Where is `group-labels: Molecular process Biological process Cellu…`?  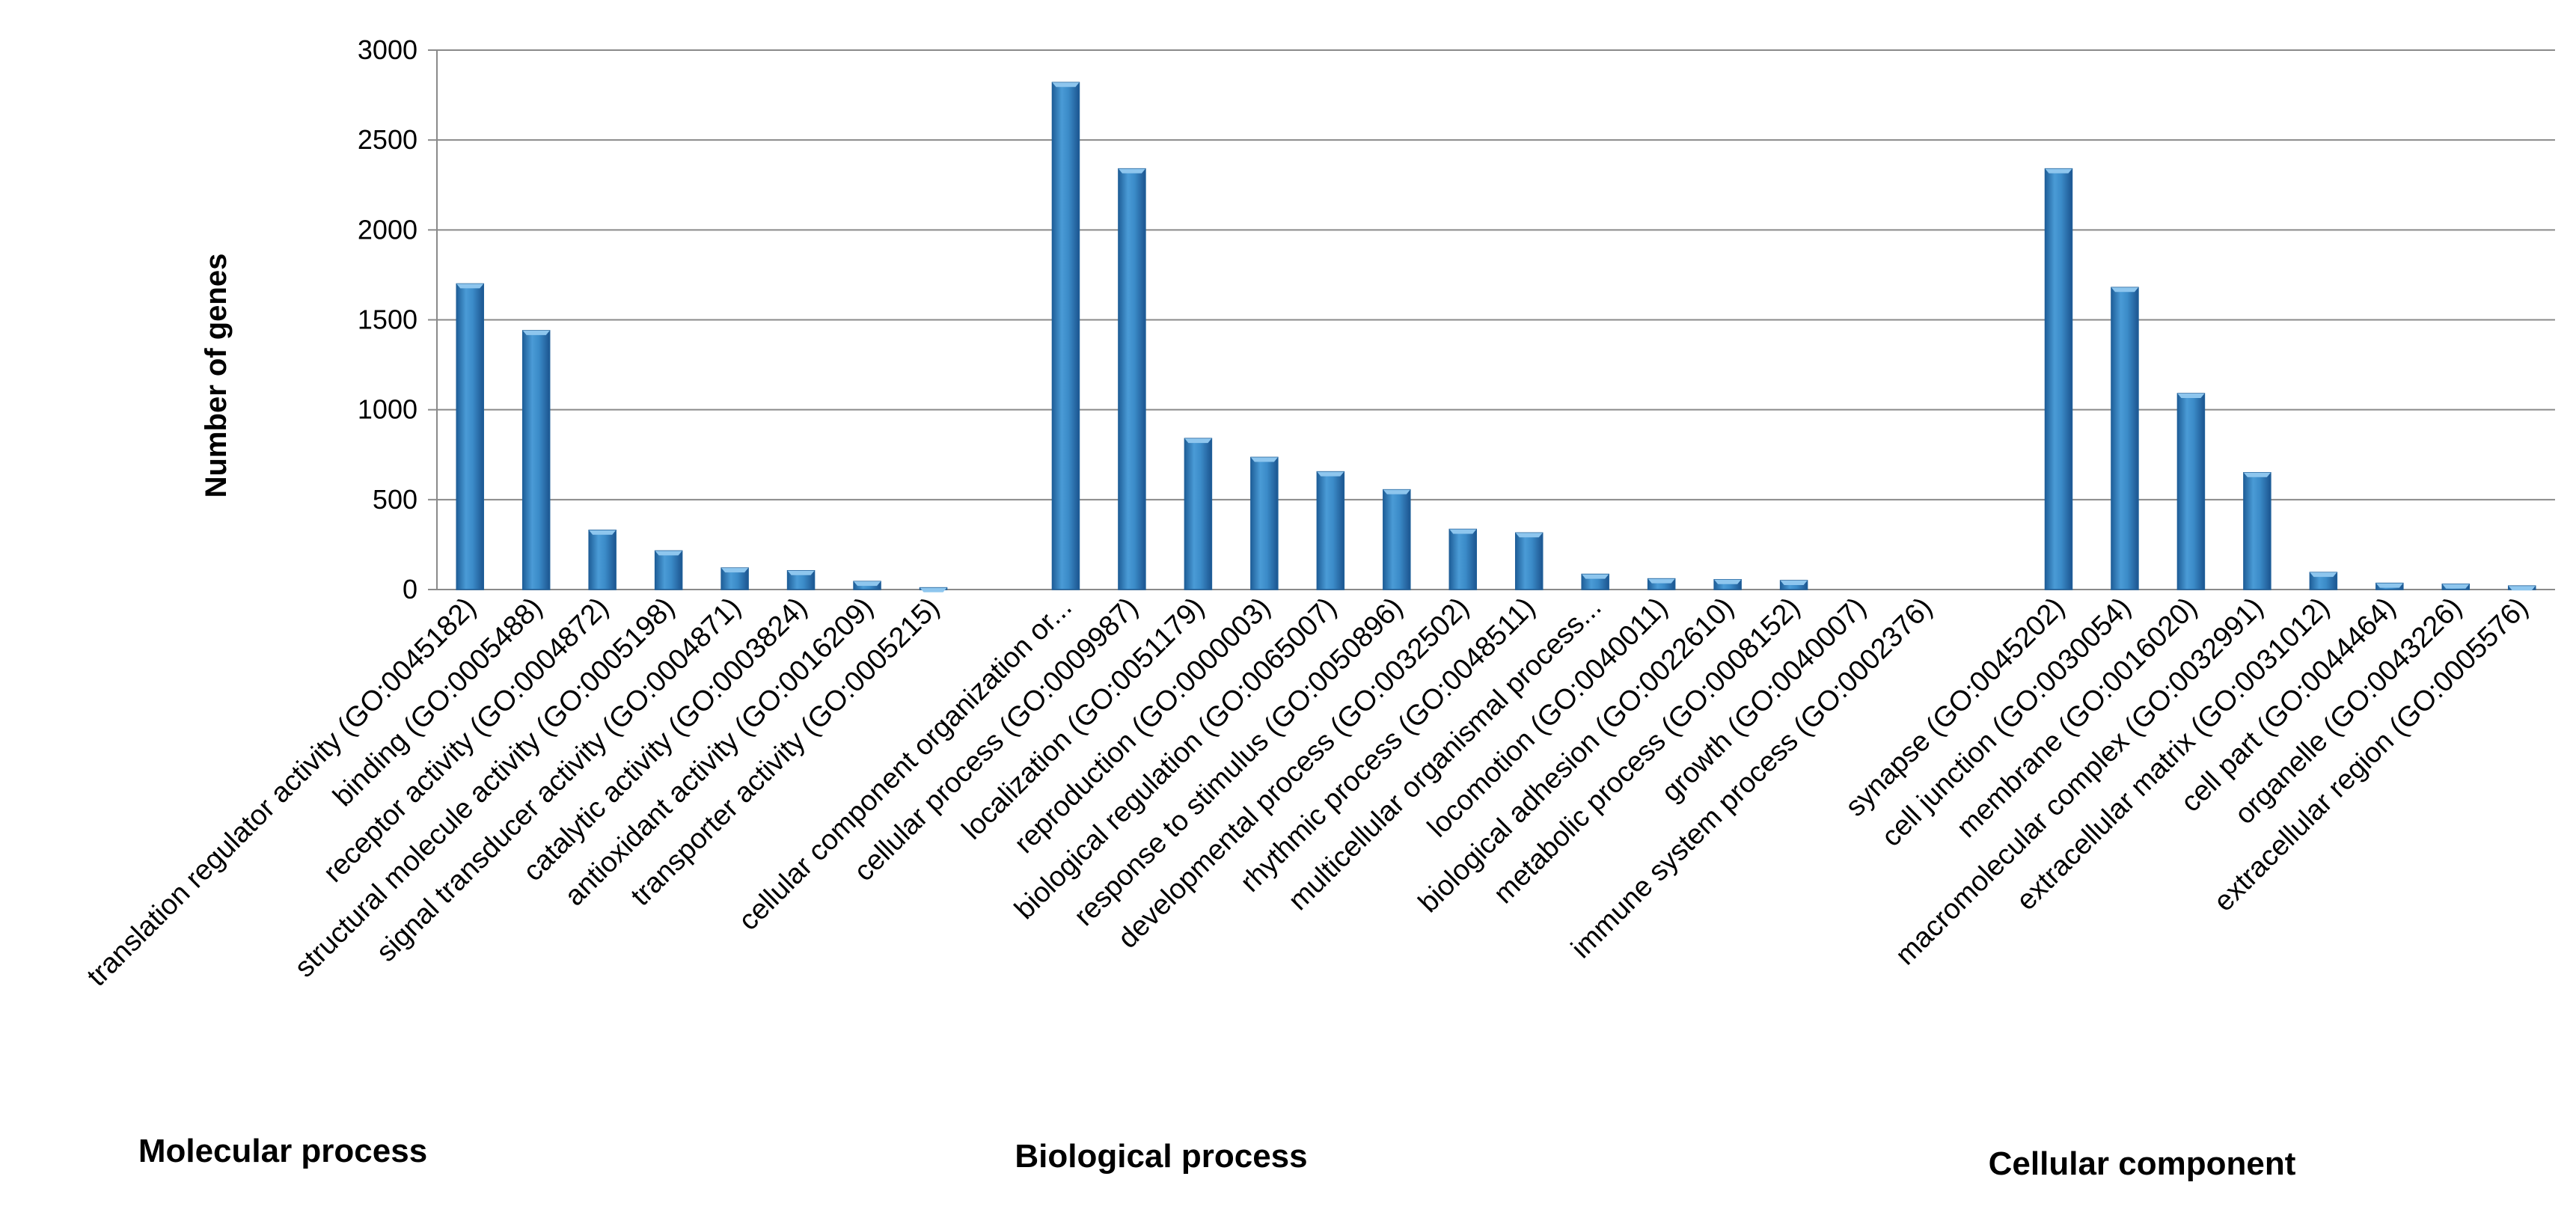 group-labels: Molecular process Biological process Cellu… is located at coordinates (1217, 1157).